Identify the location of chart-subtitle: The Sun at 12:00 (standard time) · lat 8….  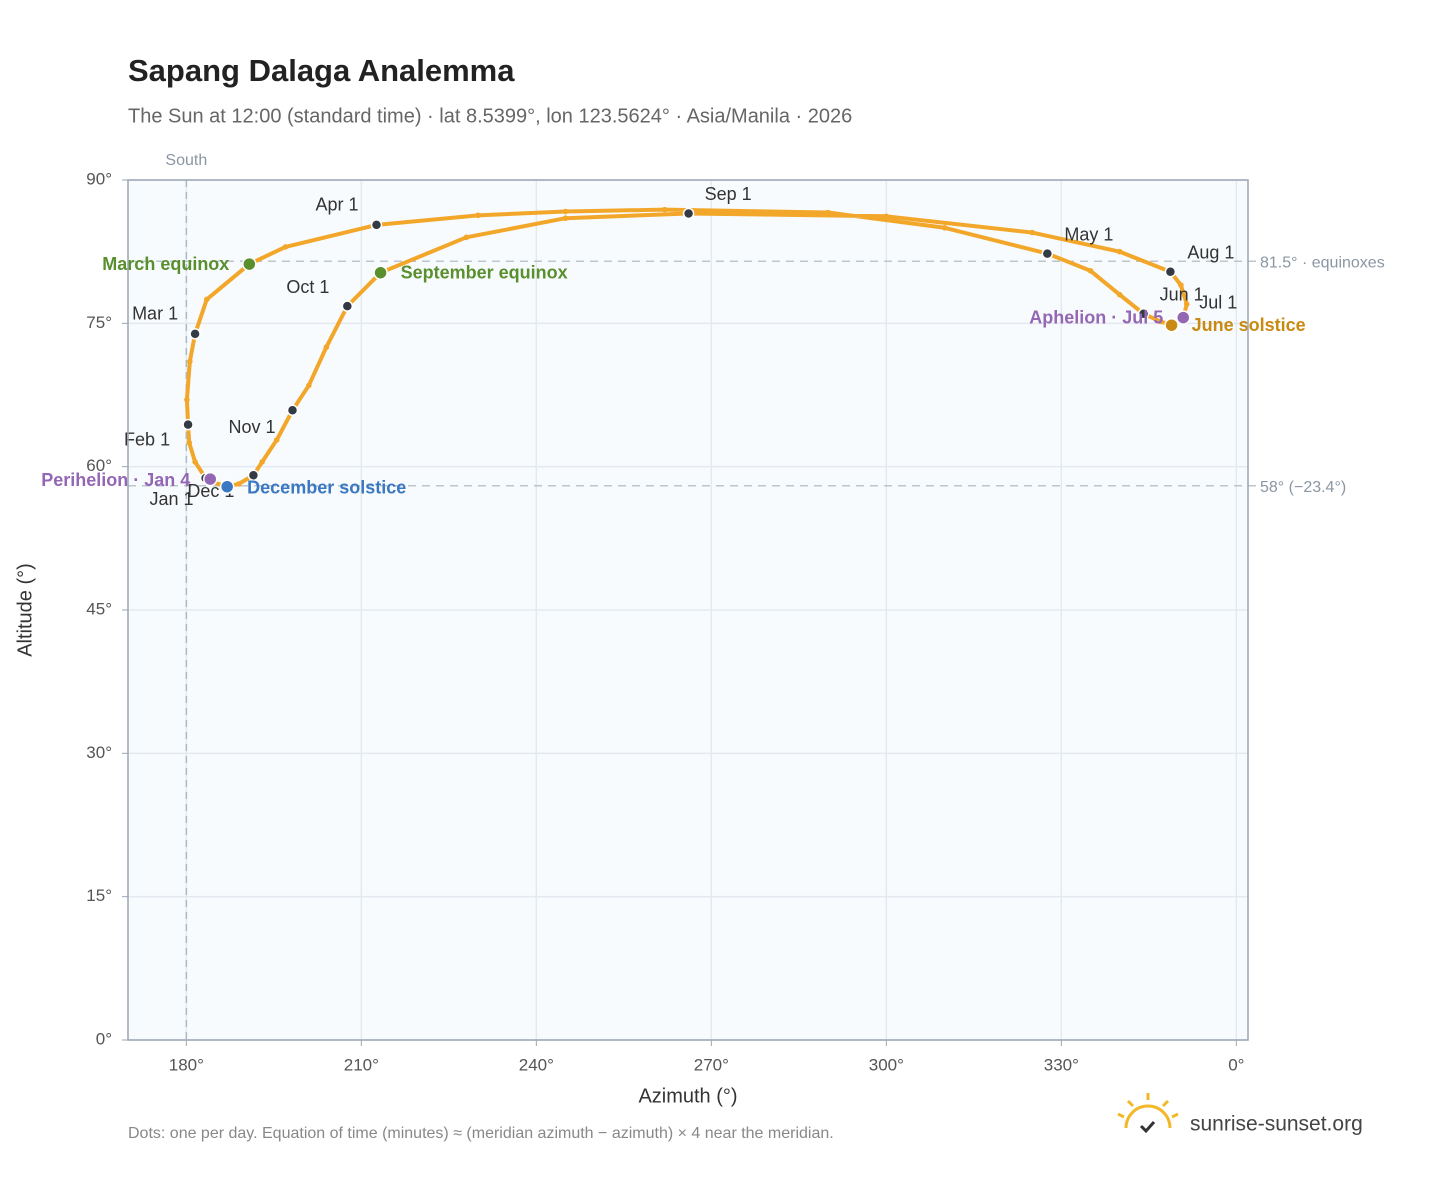
(490, 116).